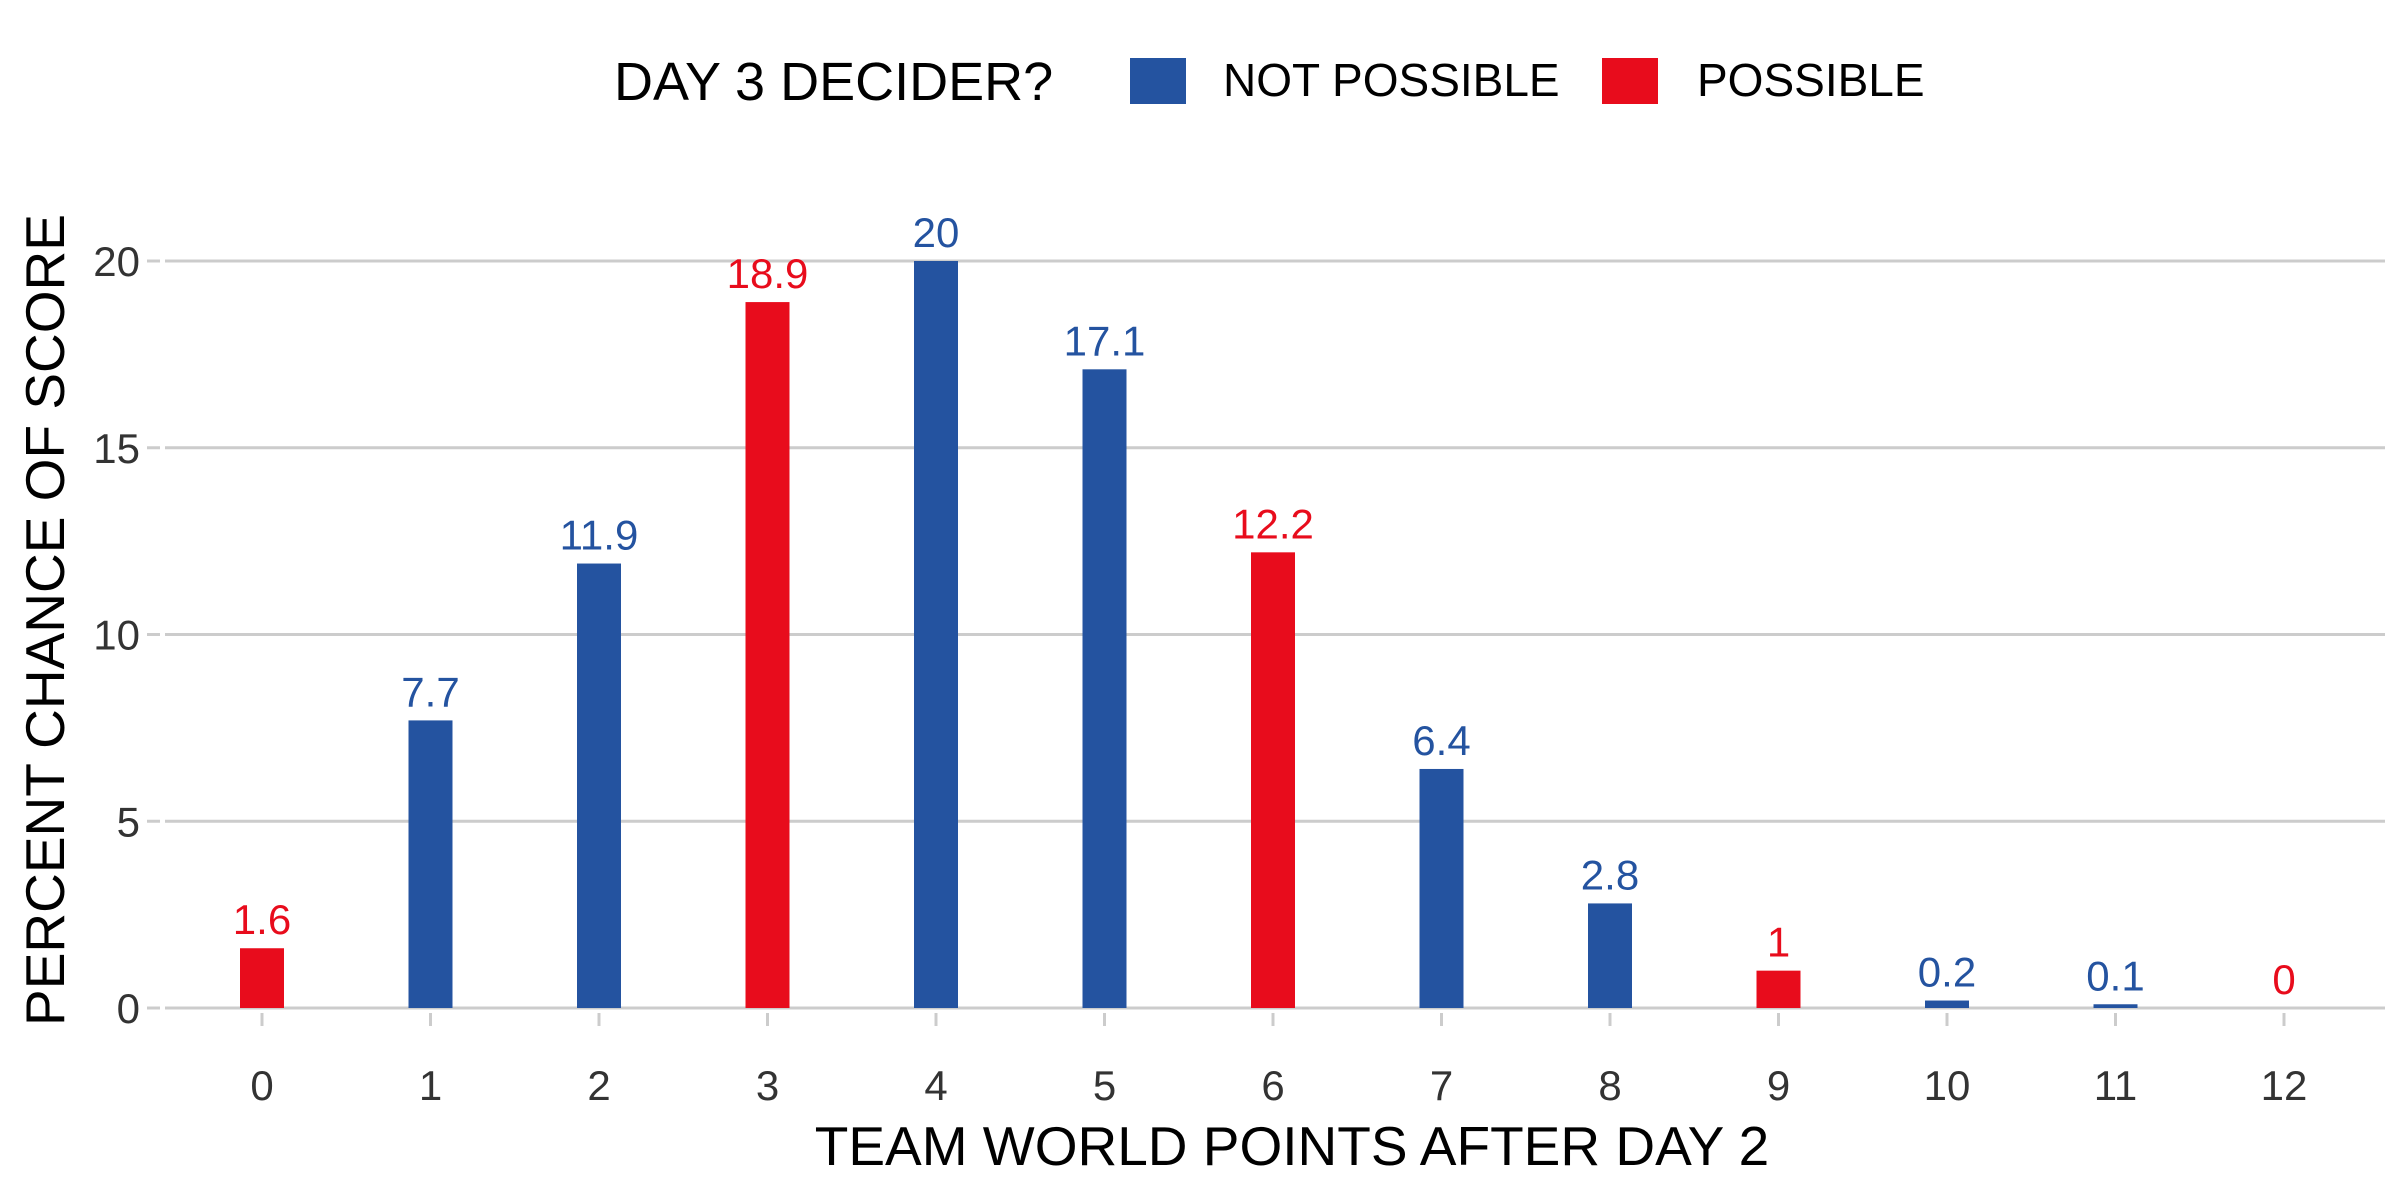 Image resolution: width=2400 pixels, height=1200 pixels. What do you see at coordinates (45, 620) in the screenshot?
I see `y-axis-title: PERCENT CHANCE OF SCORE` at bounding box center [45, 620].